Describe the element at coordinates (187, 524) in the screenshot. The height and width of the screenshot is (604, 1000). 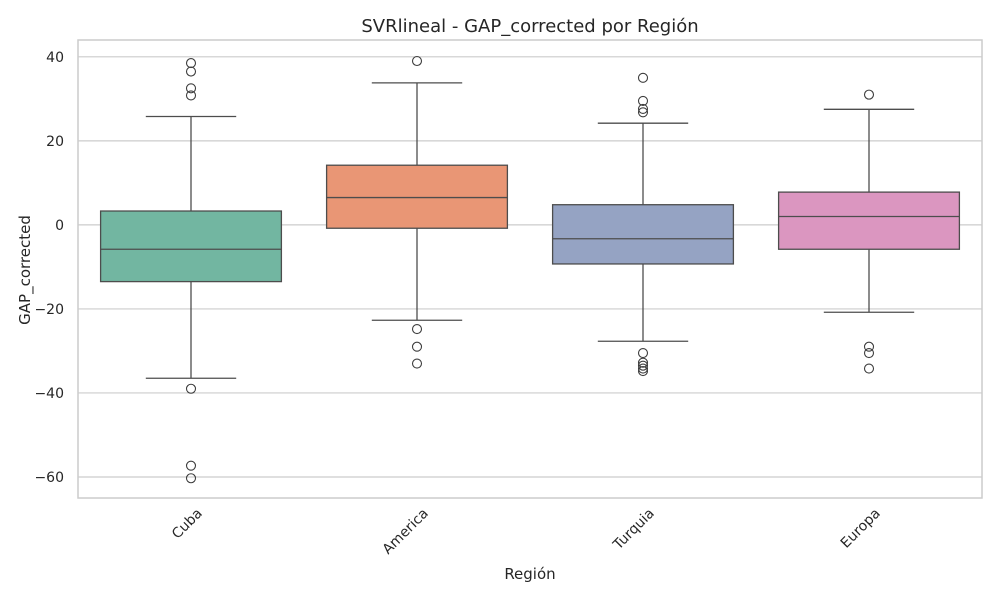
I see `x-tick-label: Cuba` at that location.